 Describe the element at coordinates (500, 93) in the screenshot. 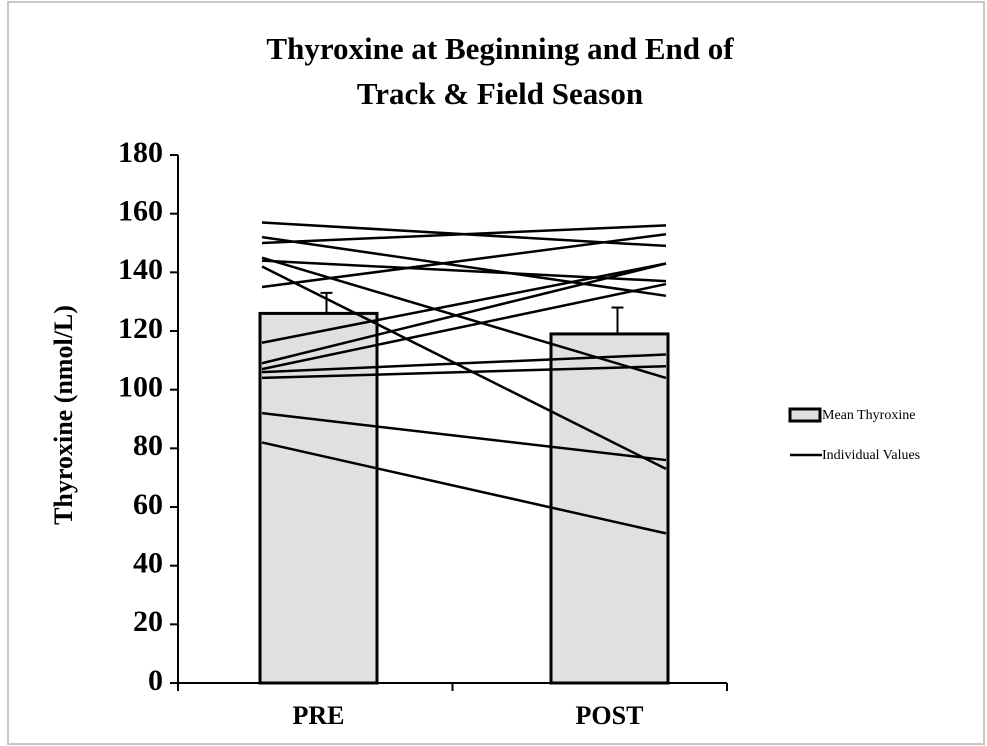

I see `chart-title: Track & Field Season` at that location.